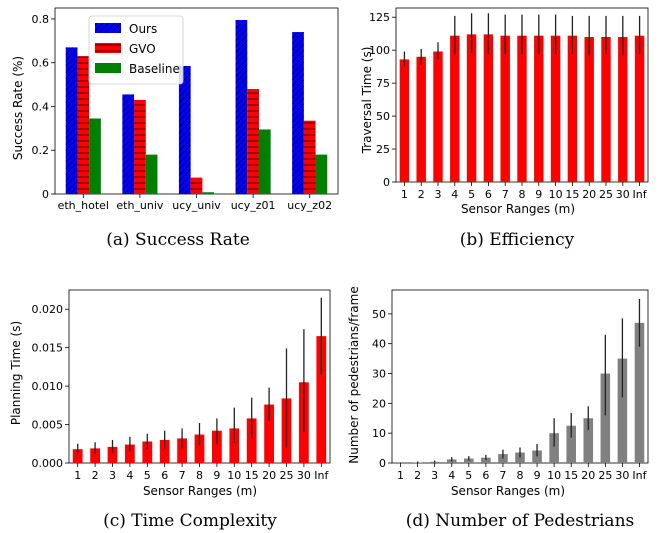 This screenshot has width=662, height=533. I want to click on panel-d-ytick-label: 0, so click(382, 463).